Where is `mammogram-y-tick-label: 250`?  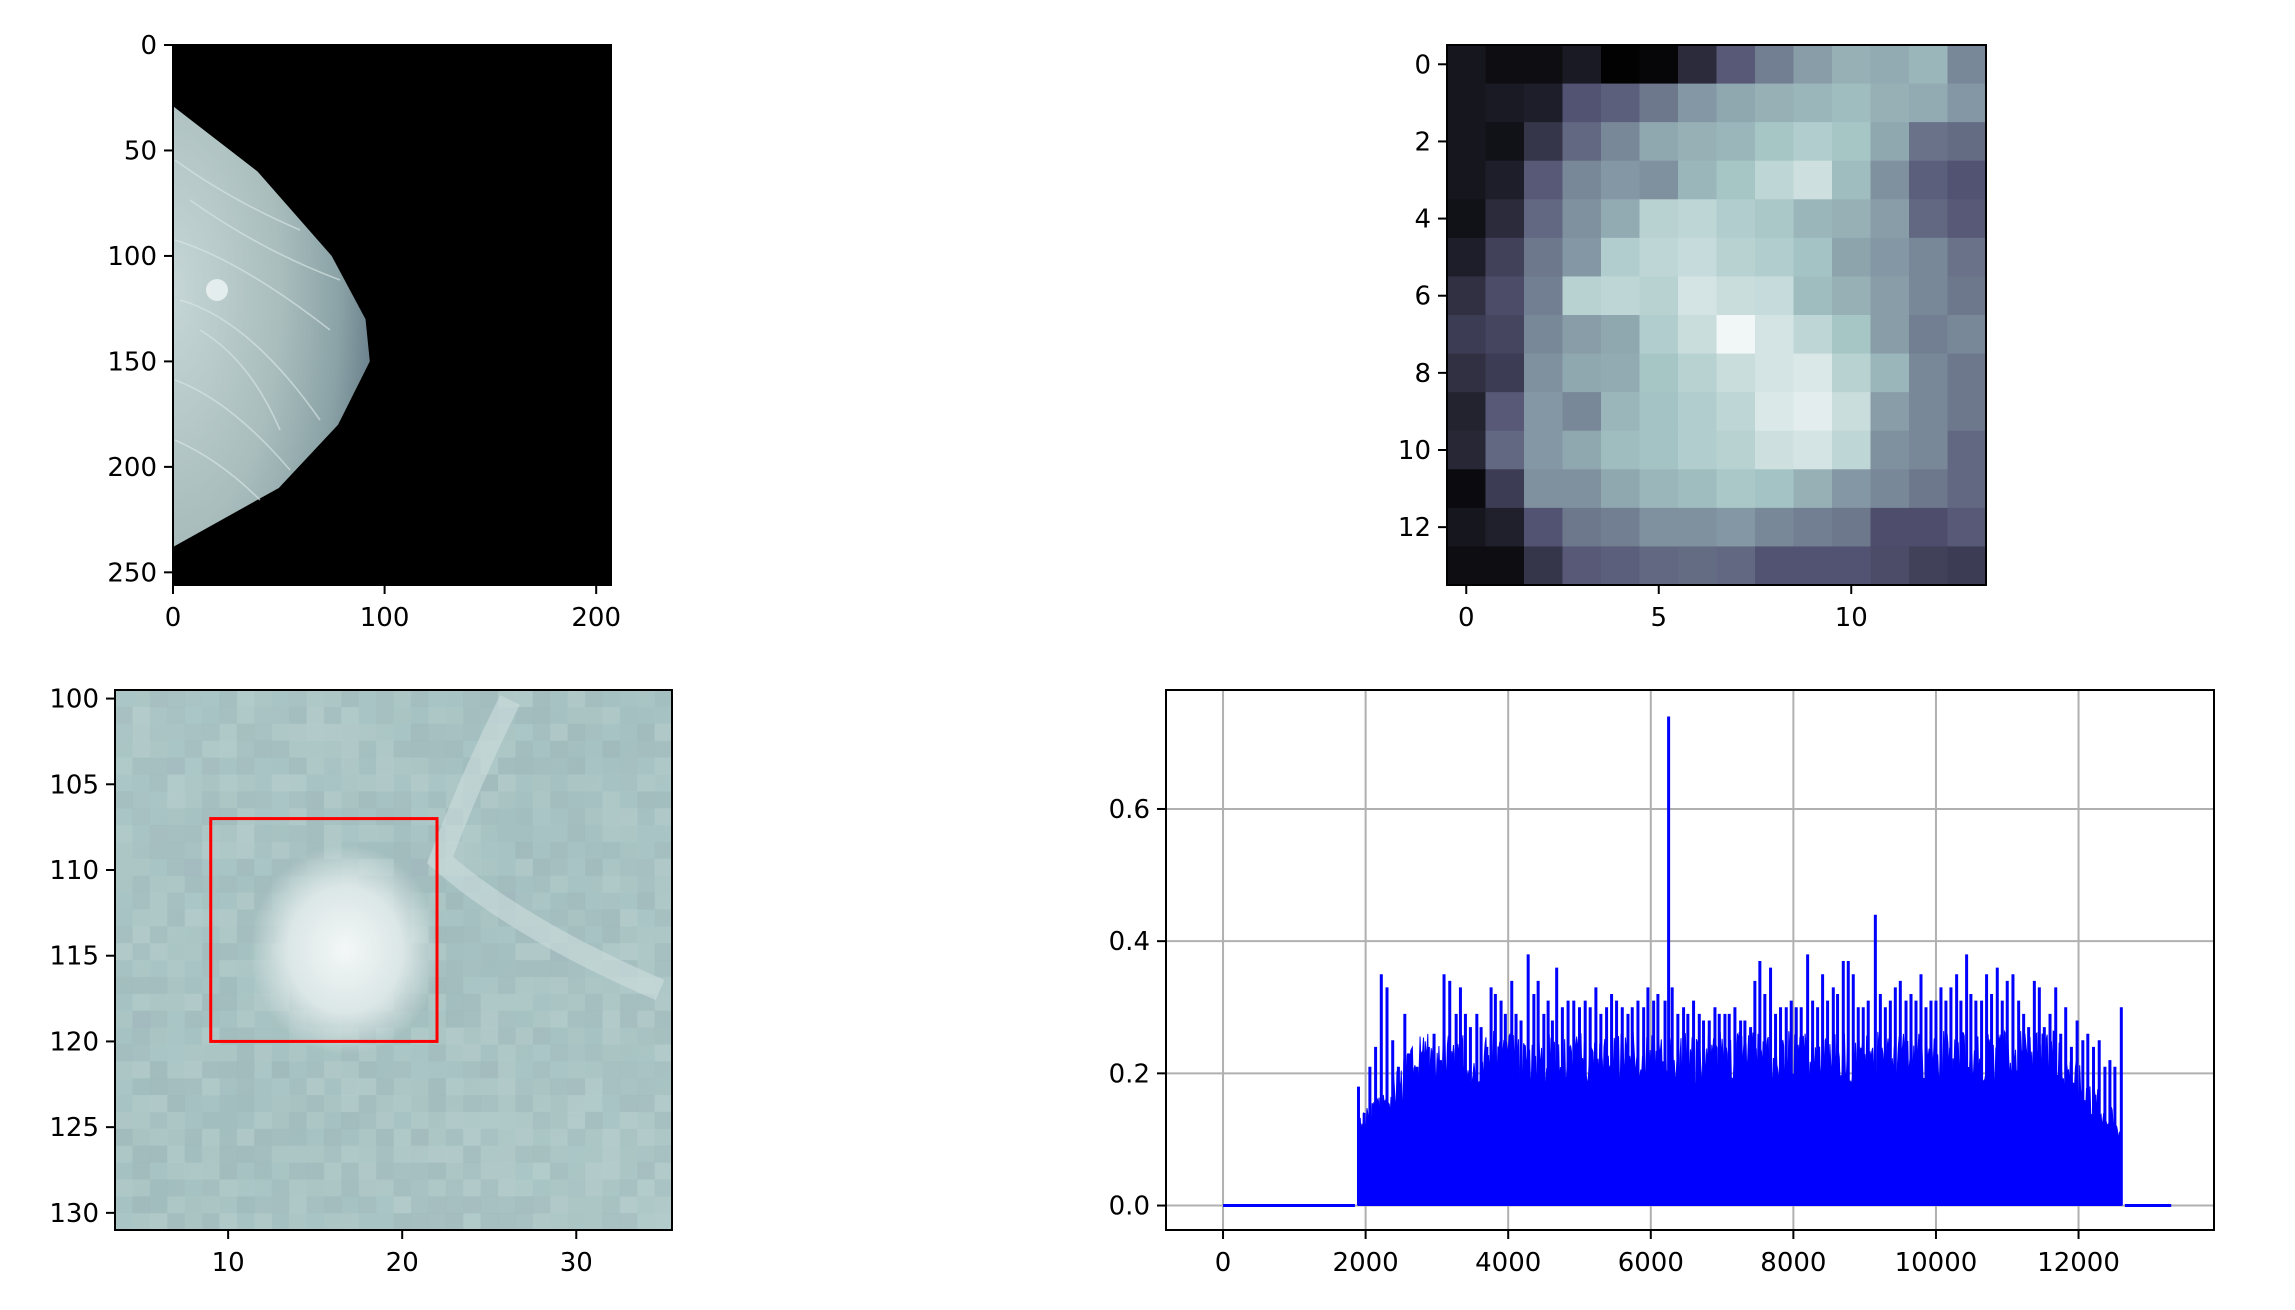 mammogram-y-tick-label: 250 is located at coordinates (132, 573).